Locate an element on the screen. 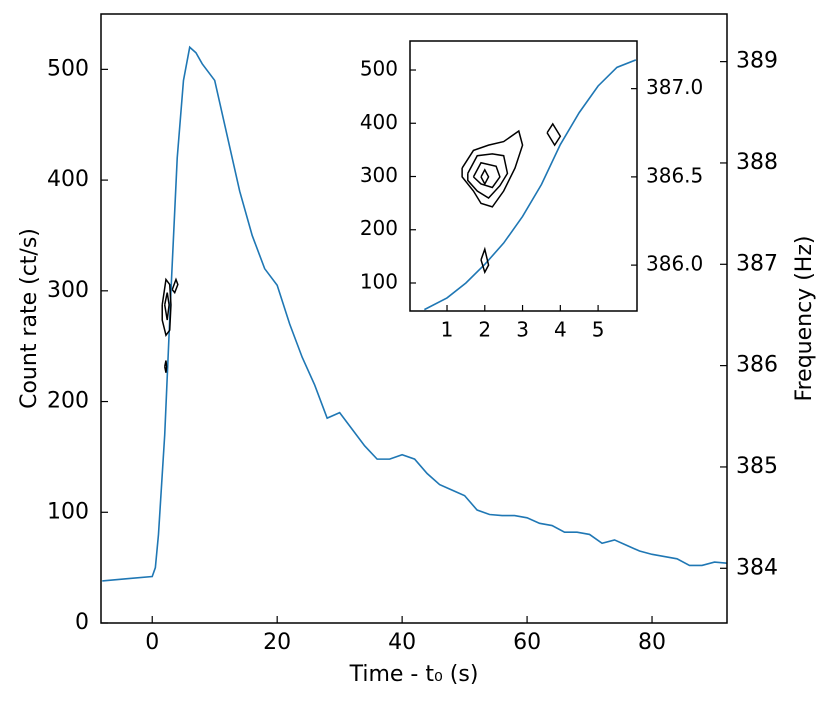  y-axis-label: Count rate (ct/s) is located at coordinates (29, 318).